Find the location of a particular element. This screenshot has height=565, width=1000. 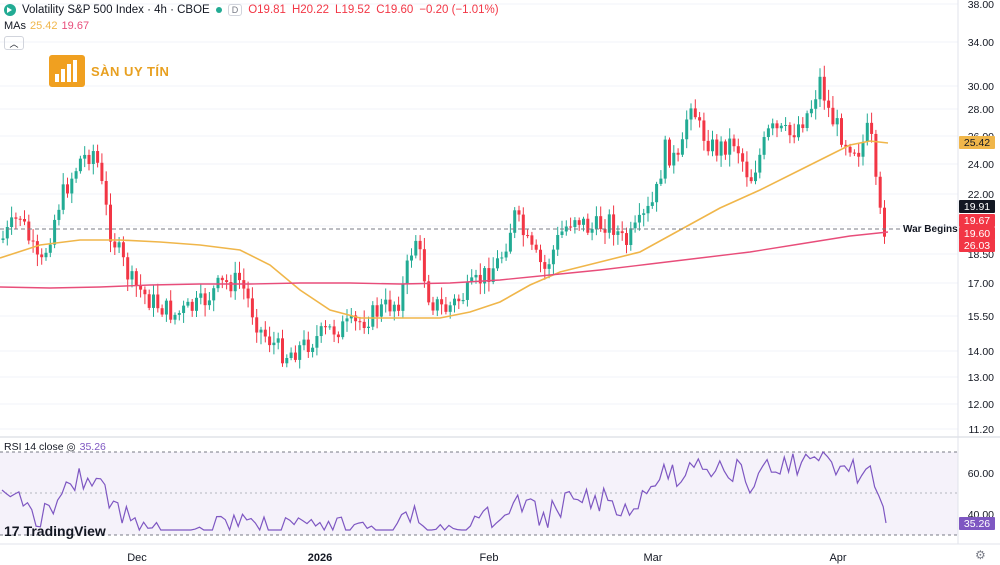

close-value: C19.60 is located at coordinates (395, 10).